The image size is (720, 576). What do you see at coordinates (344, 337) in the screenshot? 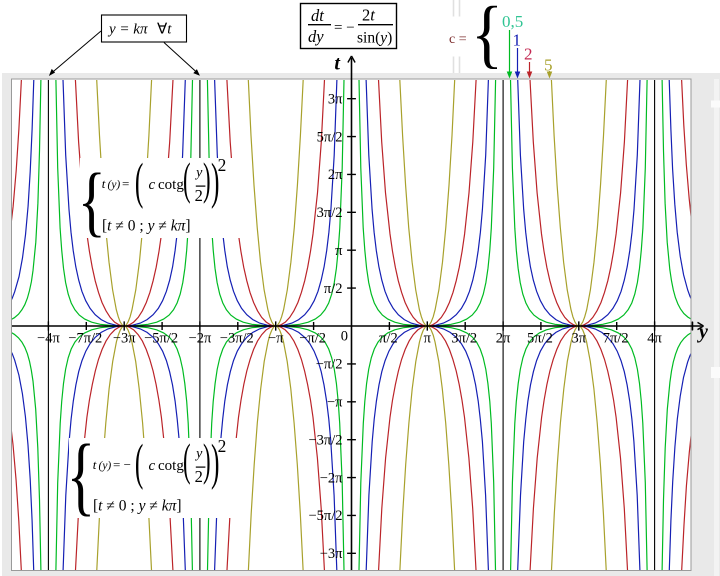
I see `svg-text: 0` at bounding box center [344, 337].